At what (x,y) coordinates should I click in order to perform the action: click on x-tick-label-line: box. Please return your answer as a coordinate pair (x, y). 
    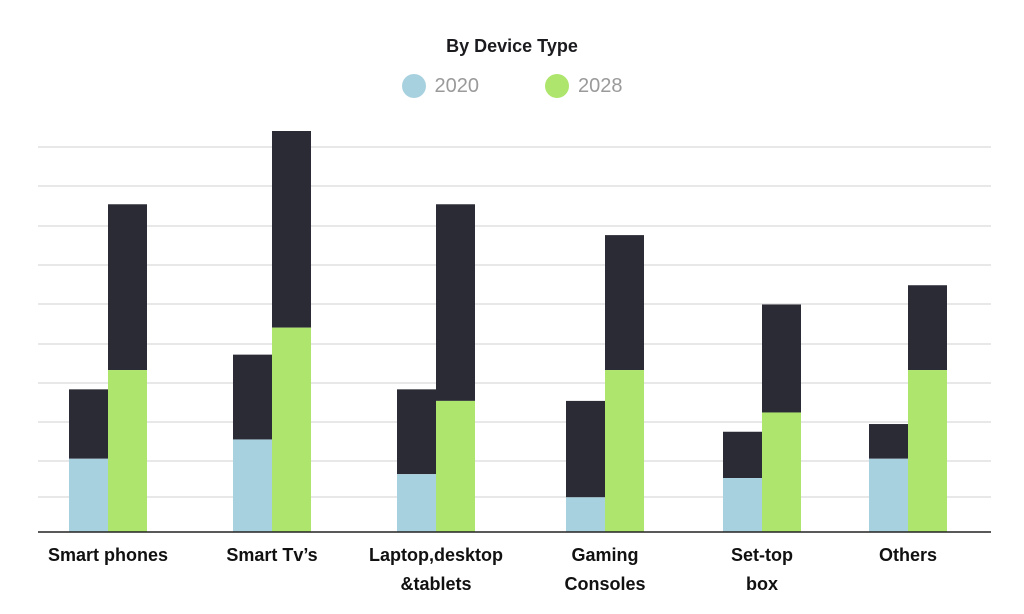
    Looking at the image, I should click on (762, 584).